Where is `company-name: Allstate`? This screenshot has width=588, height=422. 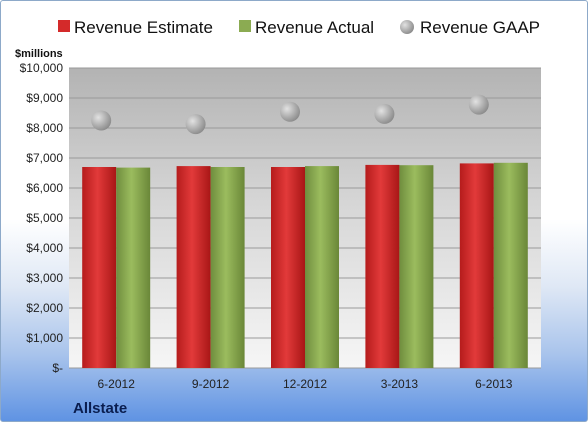
company-name: Allstate is located at coordinates (100, 408).